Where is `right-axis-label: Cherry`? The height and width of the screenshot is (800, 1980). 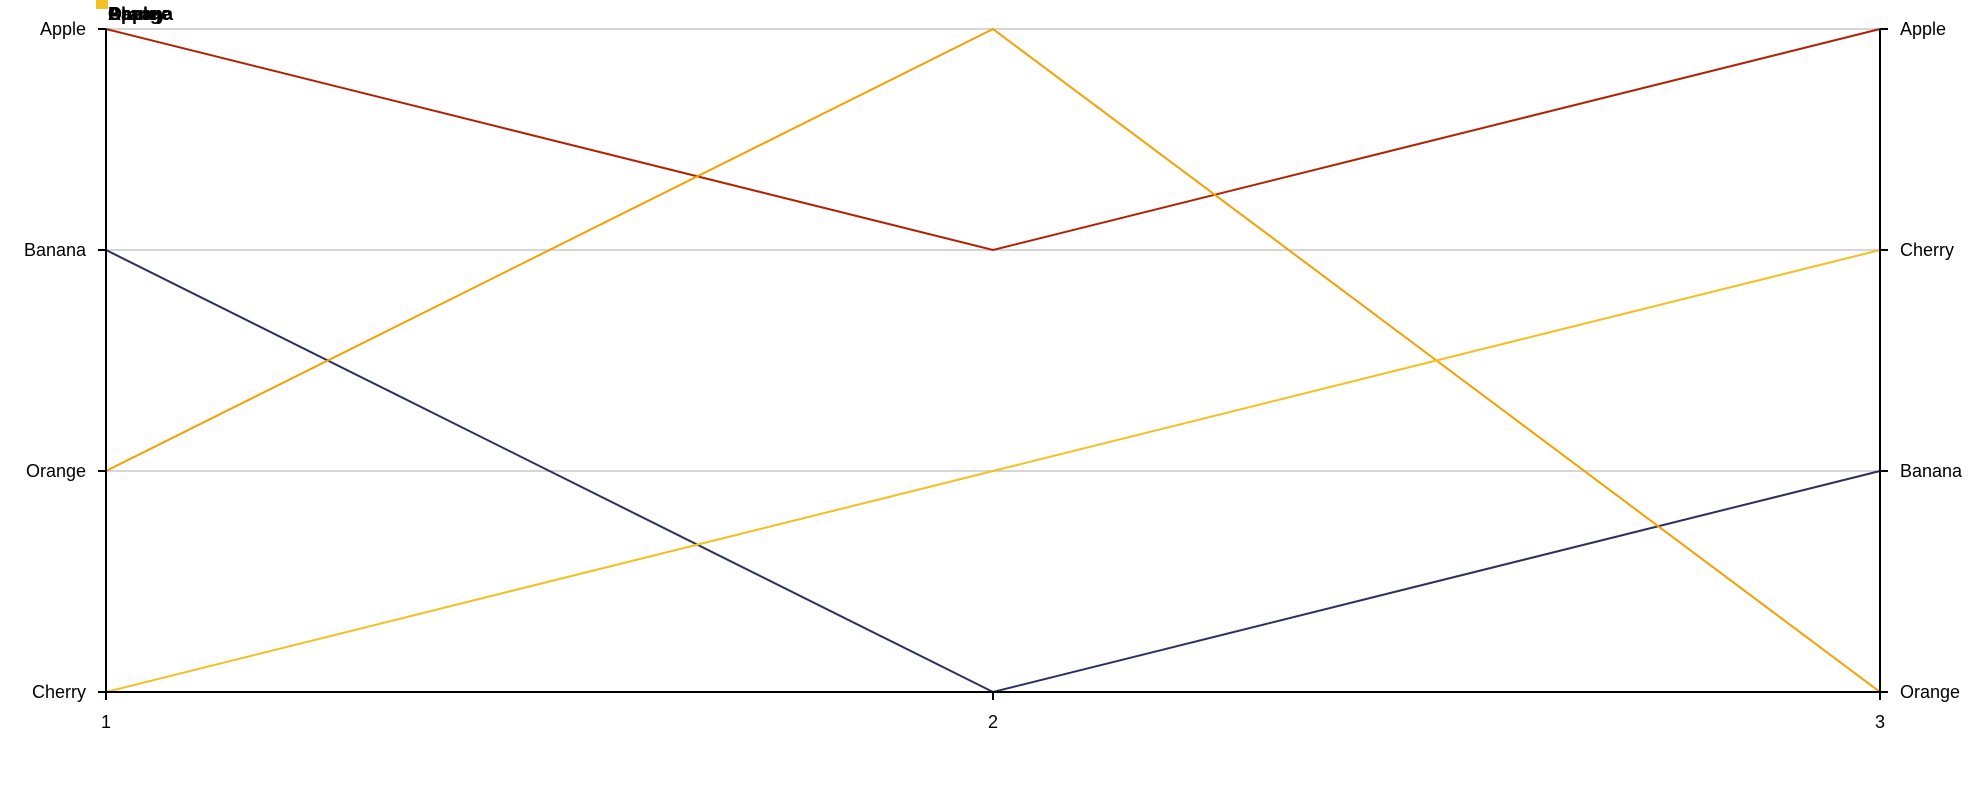 right-axis-label: Cherry is located at coordinates (1927, 250).